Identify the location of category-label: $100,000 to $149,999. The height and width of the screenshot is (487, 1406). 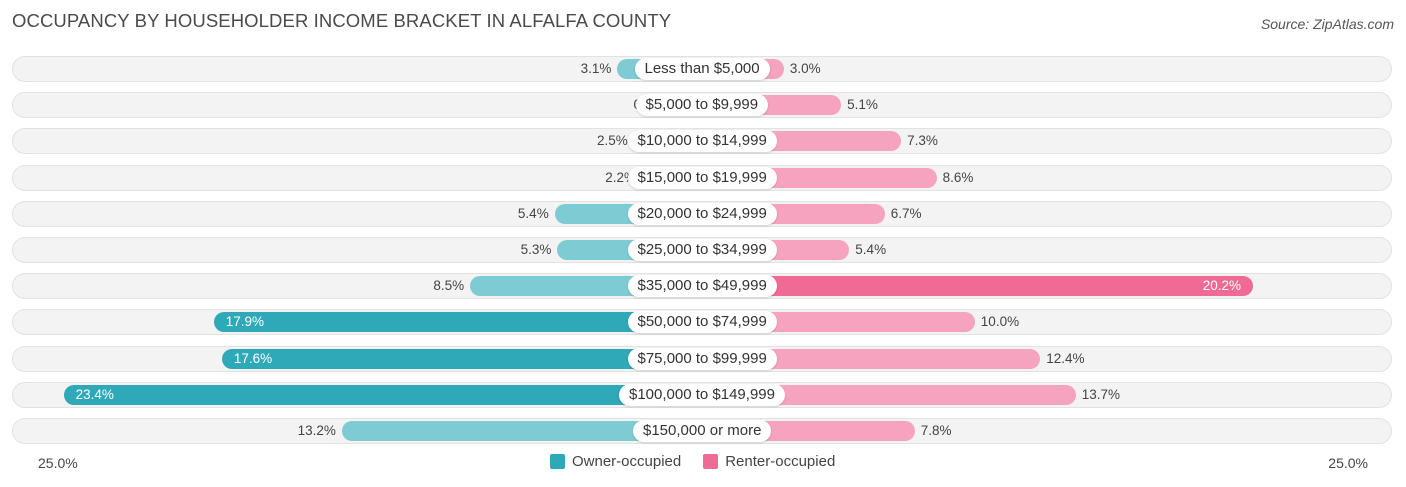
(702, 394).